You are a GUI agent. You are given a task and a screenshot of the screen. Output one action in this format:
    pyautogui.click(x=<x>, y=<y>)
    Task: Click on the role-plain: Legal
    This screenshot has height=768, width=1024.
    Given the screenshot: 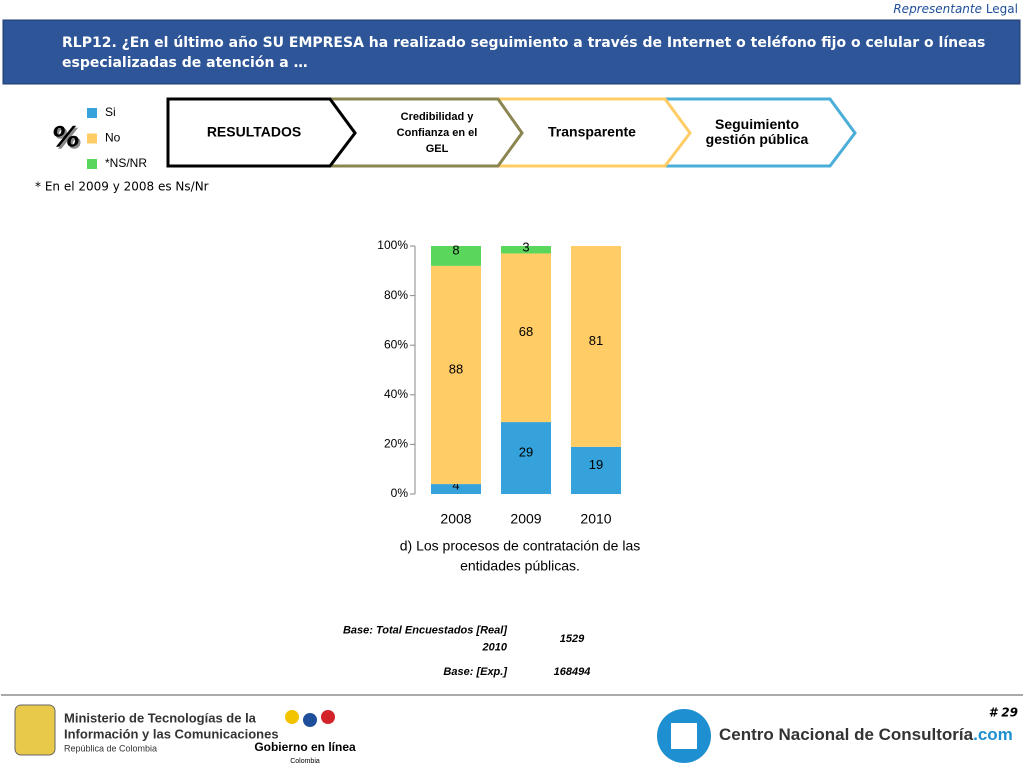 What is the action you would take?
    pyautogui.click(x=1002, y=9)
    